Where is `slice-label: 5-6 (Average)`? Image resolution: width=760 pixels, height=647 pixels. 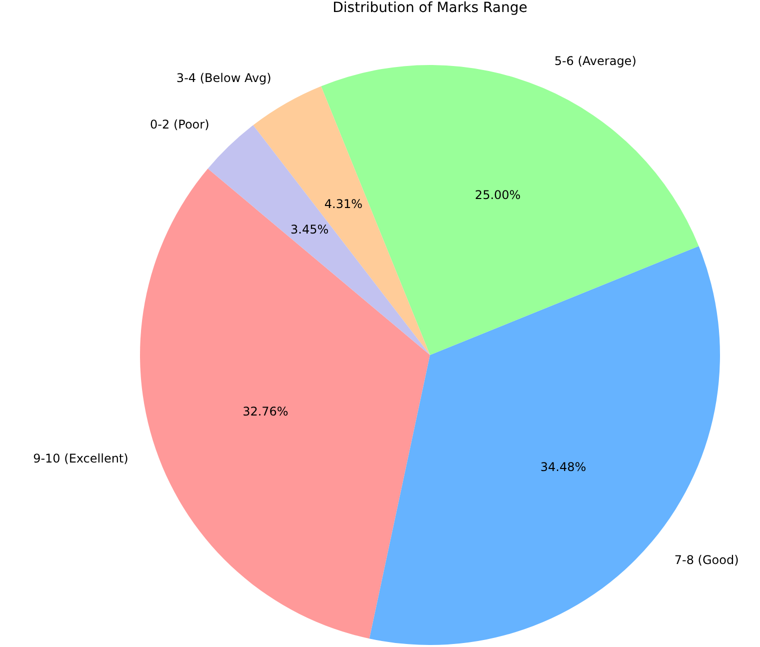 slice-label: 5-6 (Average) is located at coordinates (595, 61).